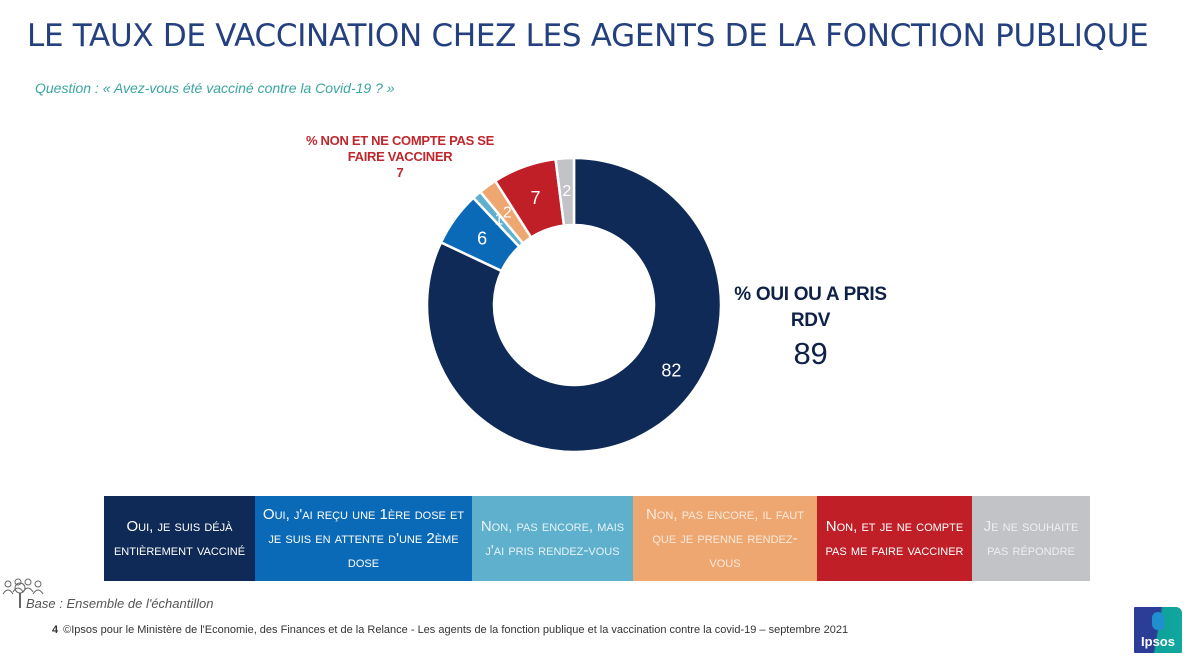 This screenshot has width=1200, height=662. What do you see at coordinates (536, 198) in the screenshot?
I see `slice-label-refuses: 7` at bounding box center [536, 198].